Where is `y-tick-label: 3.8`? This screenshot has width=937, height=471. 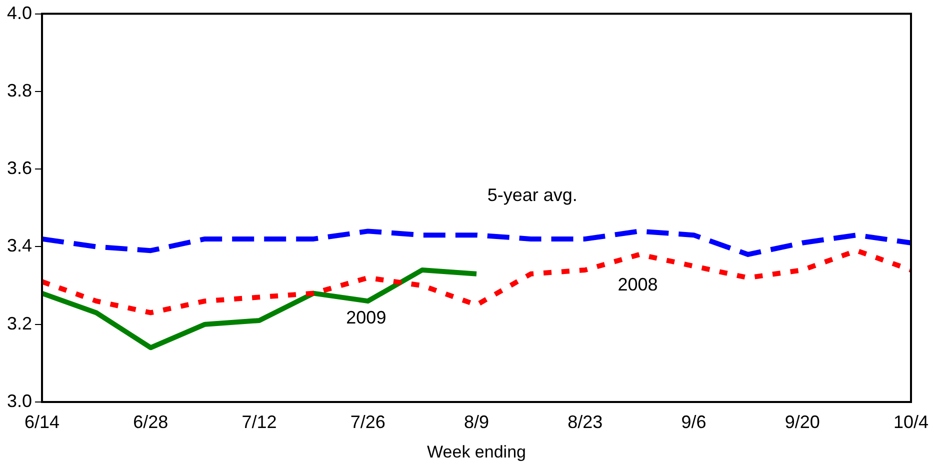
y-tick-label: 3.8 is located at coordinates (19, 90).